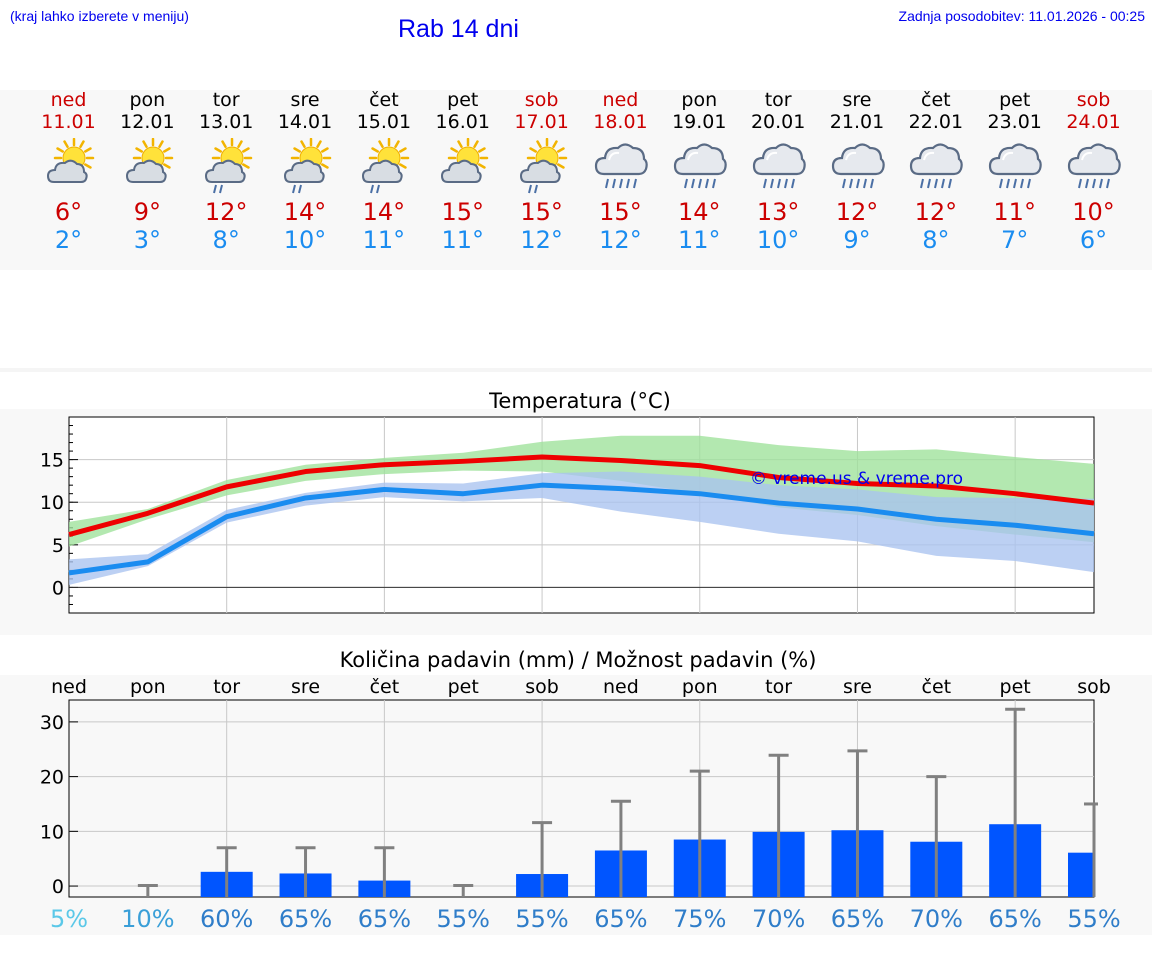 The width and height of the screenshot is (1152, 975). What do you see at coordinates (463, 100) in the screenshot?
I see `day-name: pet` at bounding box center [463, 100].